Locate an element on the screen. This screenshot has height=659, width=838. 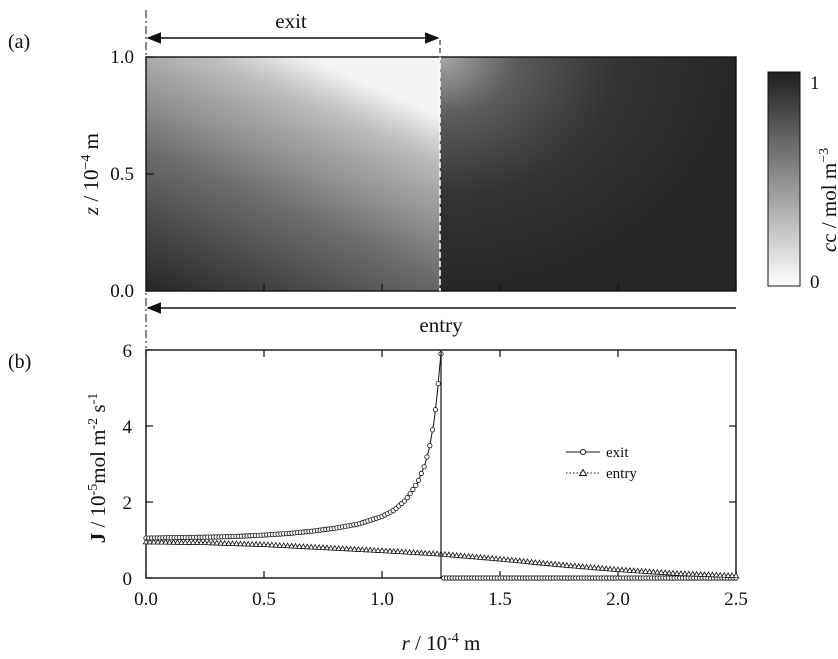
heatmap-entry-region is located at coordinates (588, 174).